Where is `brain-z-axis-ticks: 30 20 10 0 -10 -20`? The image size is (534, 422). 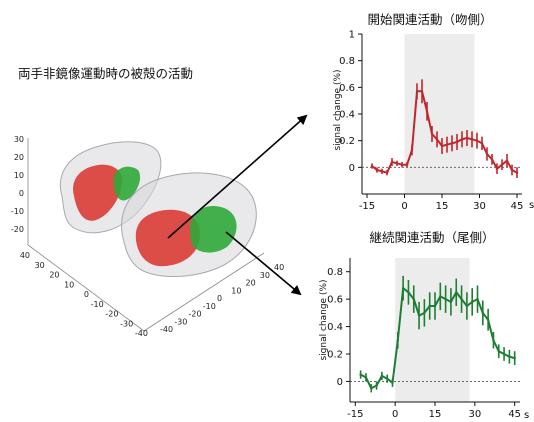
brain-z-axis-ticks: 30 20 10 0 -10 -20 is located at coordinates (17, 184).